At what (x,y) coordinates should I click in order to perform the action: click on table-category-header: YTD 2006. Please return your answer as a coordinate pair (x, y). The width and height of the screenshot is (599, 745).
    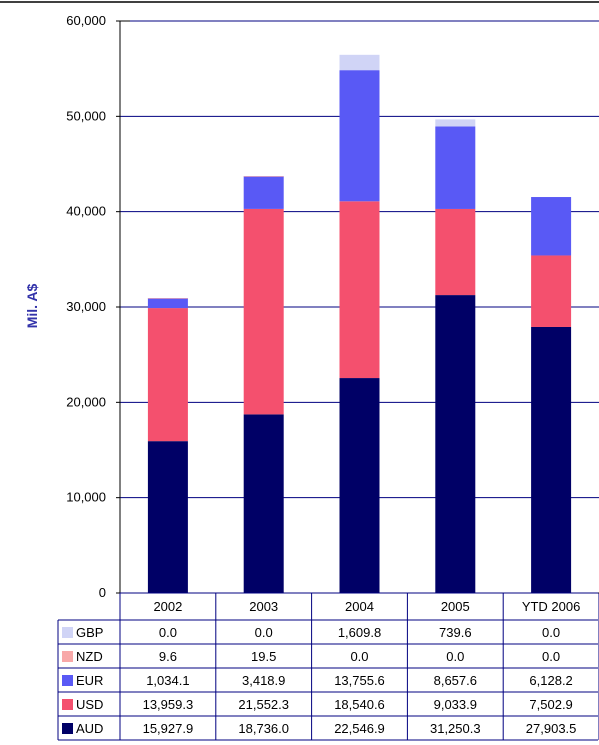
    Looking at the image, I should click on (551, 606).